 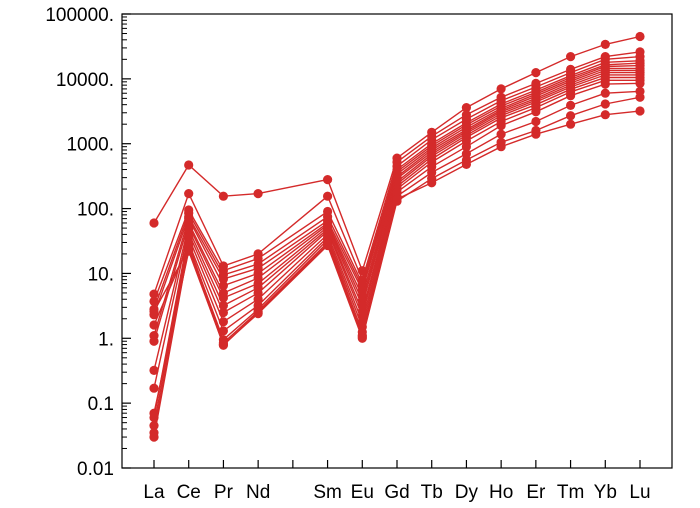 What do you see at coordinates (85, 80) in the screenshot?
I see `y-tick-label: 10000.` at bounding box center [85, 80].